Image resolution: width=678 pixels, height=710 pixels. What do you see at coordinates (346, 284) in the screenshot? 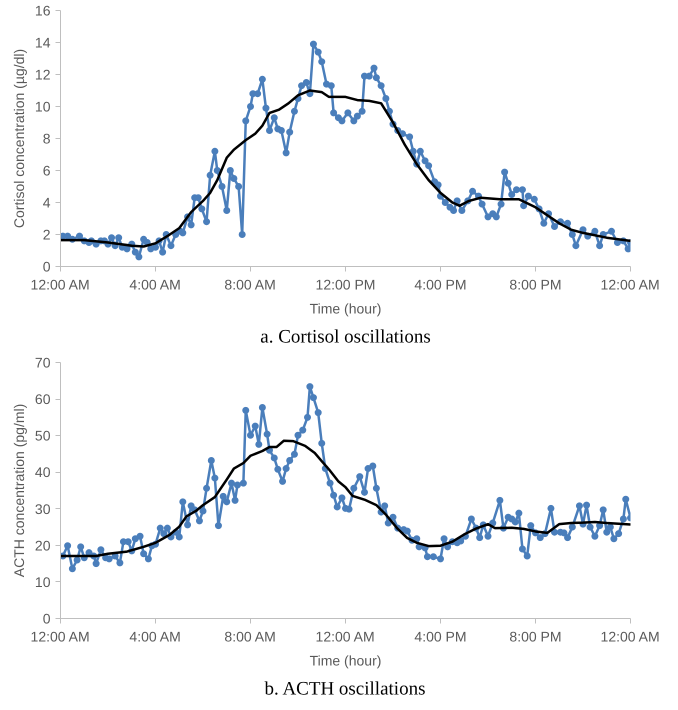
I see `x-tick-label: 12:00 PM` at bounding box center [346, 284].